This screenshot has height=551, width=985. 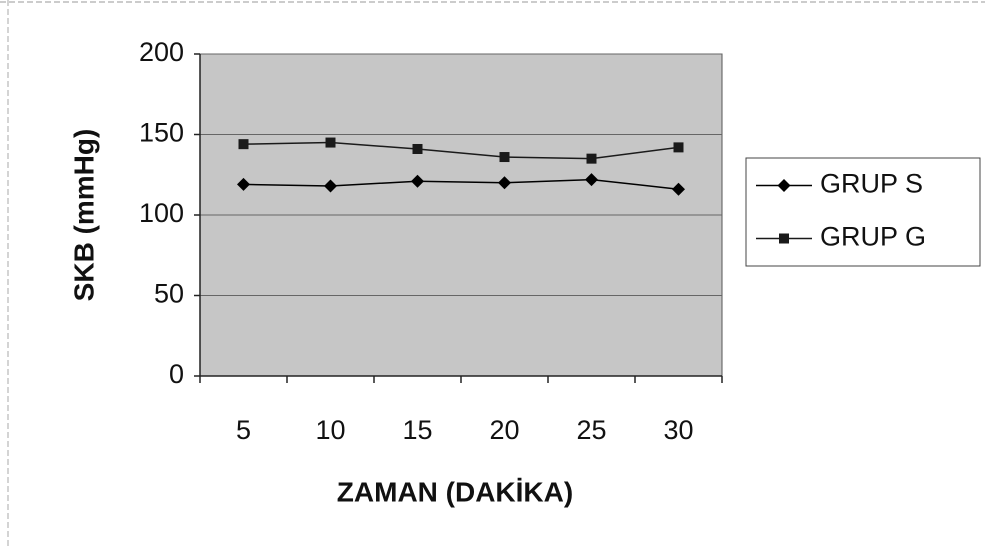 What do you see at coordinates (455, 491) in the screenshot?
I see `x-axis-title: ZAMAN (DAKİKA)` at bounding box center [455, 491].